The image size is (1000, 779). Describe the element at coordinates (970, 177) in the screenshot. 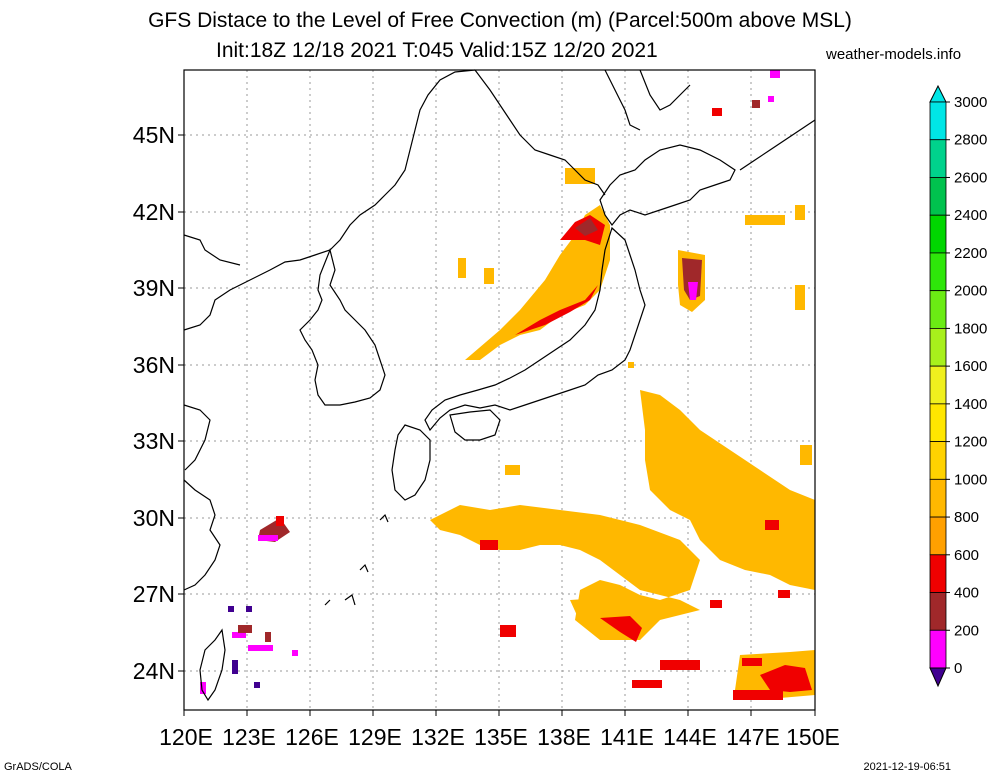

I see `colorbar-label: 2600` at that location.